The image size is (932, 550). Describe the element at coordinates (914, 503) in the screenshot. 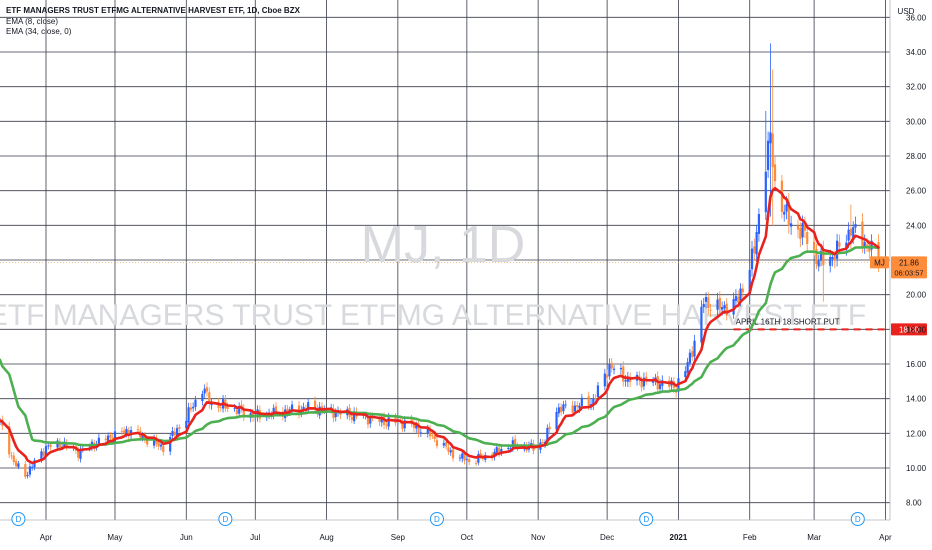

I see `y-tick-label: 8.00` at that location.